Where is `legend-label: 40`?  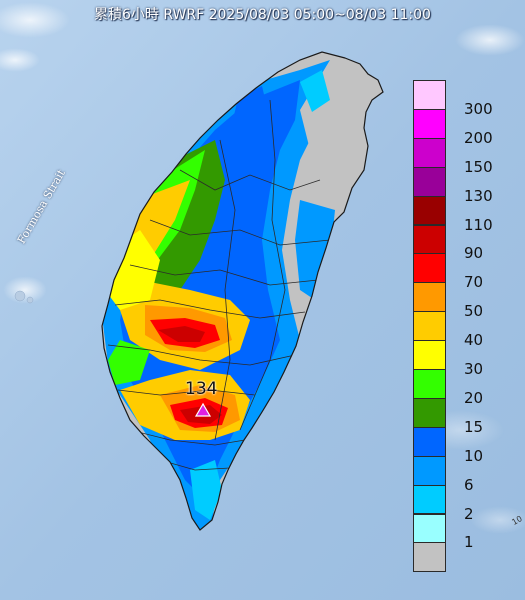
legend-label: 40 is located at coordinates (474, 340).